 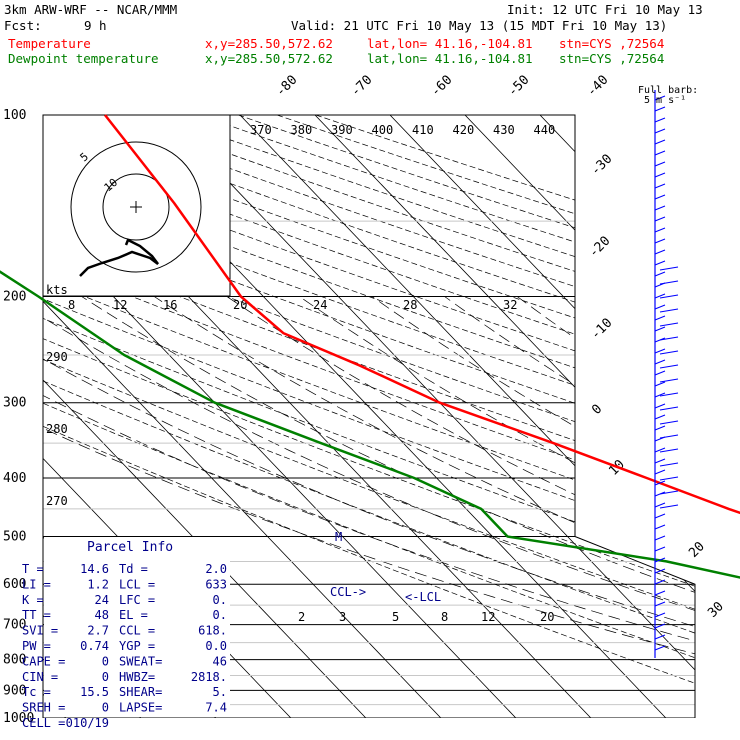 What do you see at coordinates (342, 130) in the screenshot?
I see `theta-label: 390` at bounding box center [342, 130].